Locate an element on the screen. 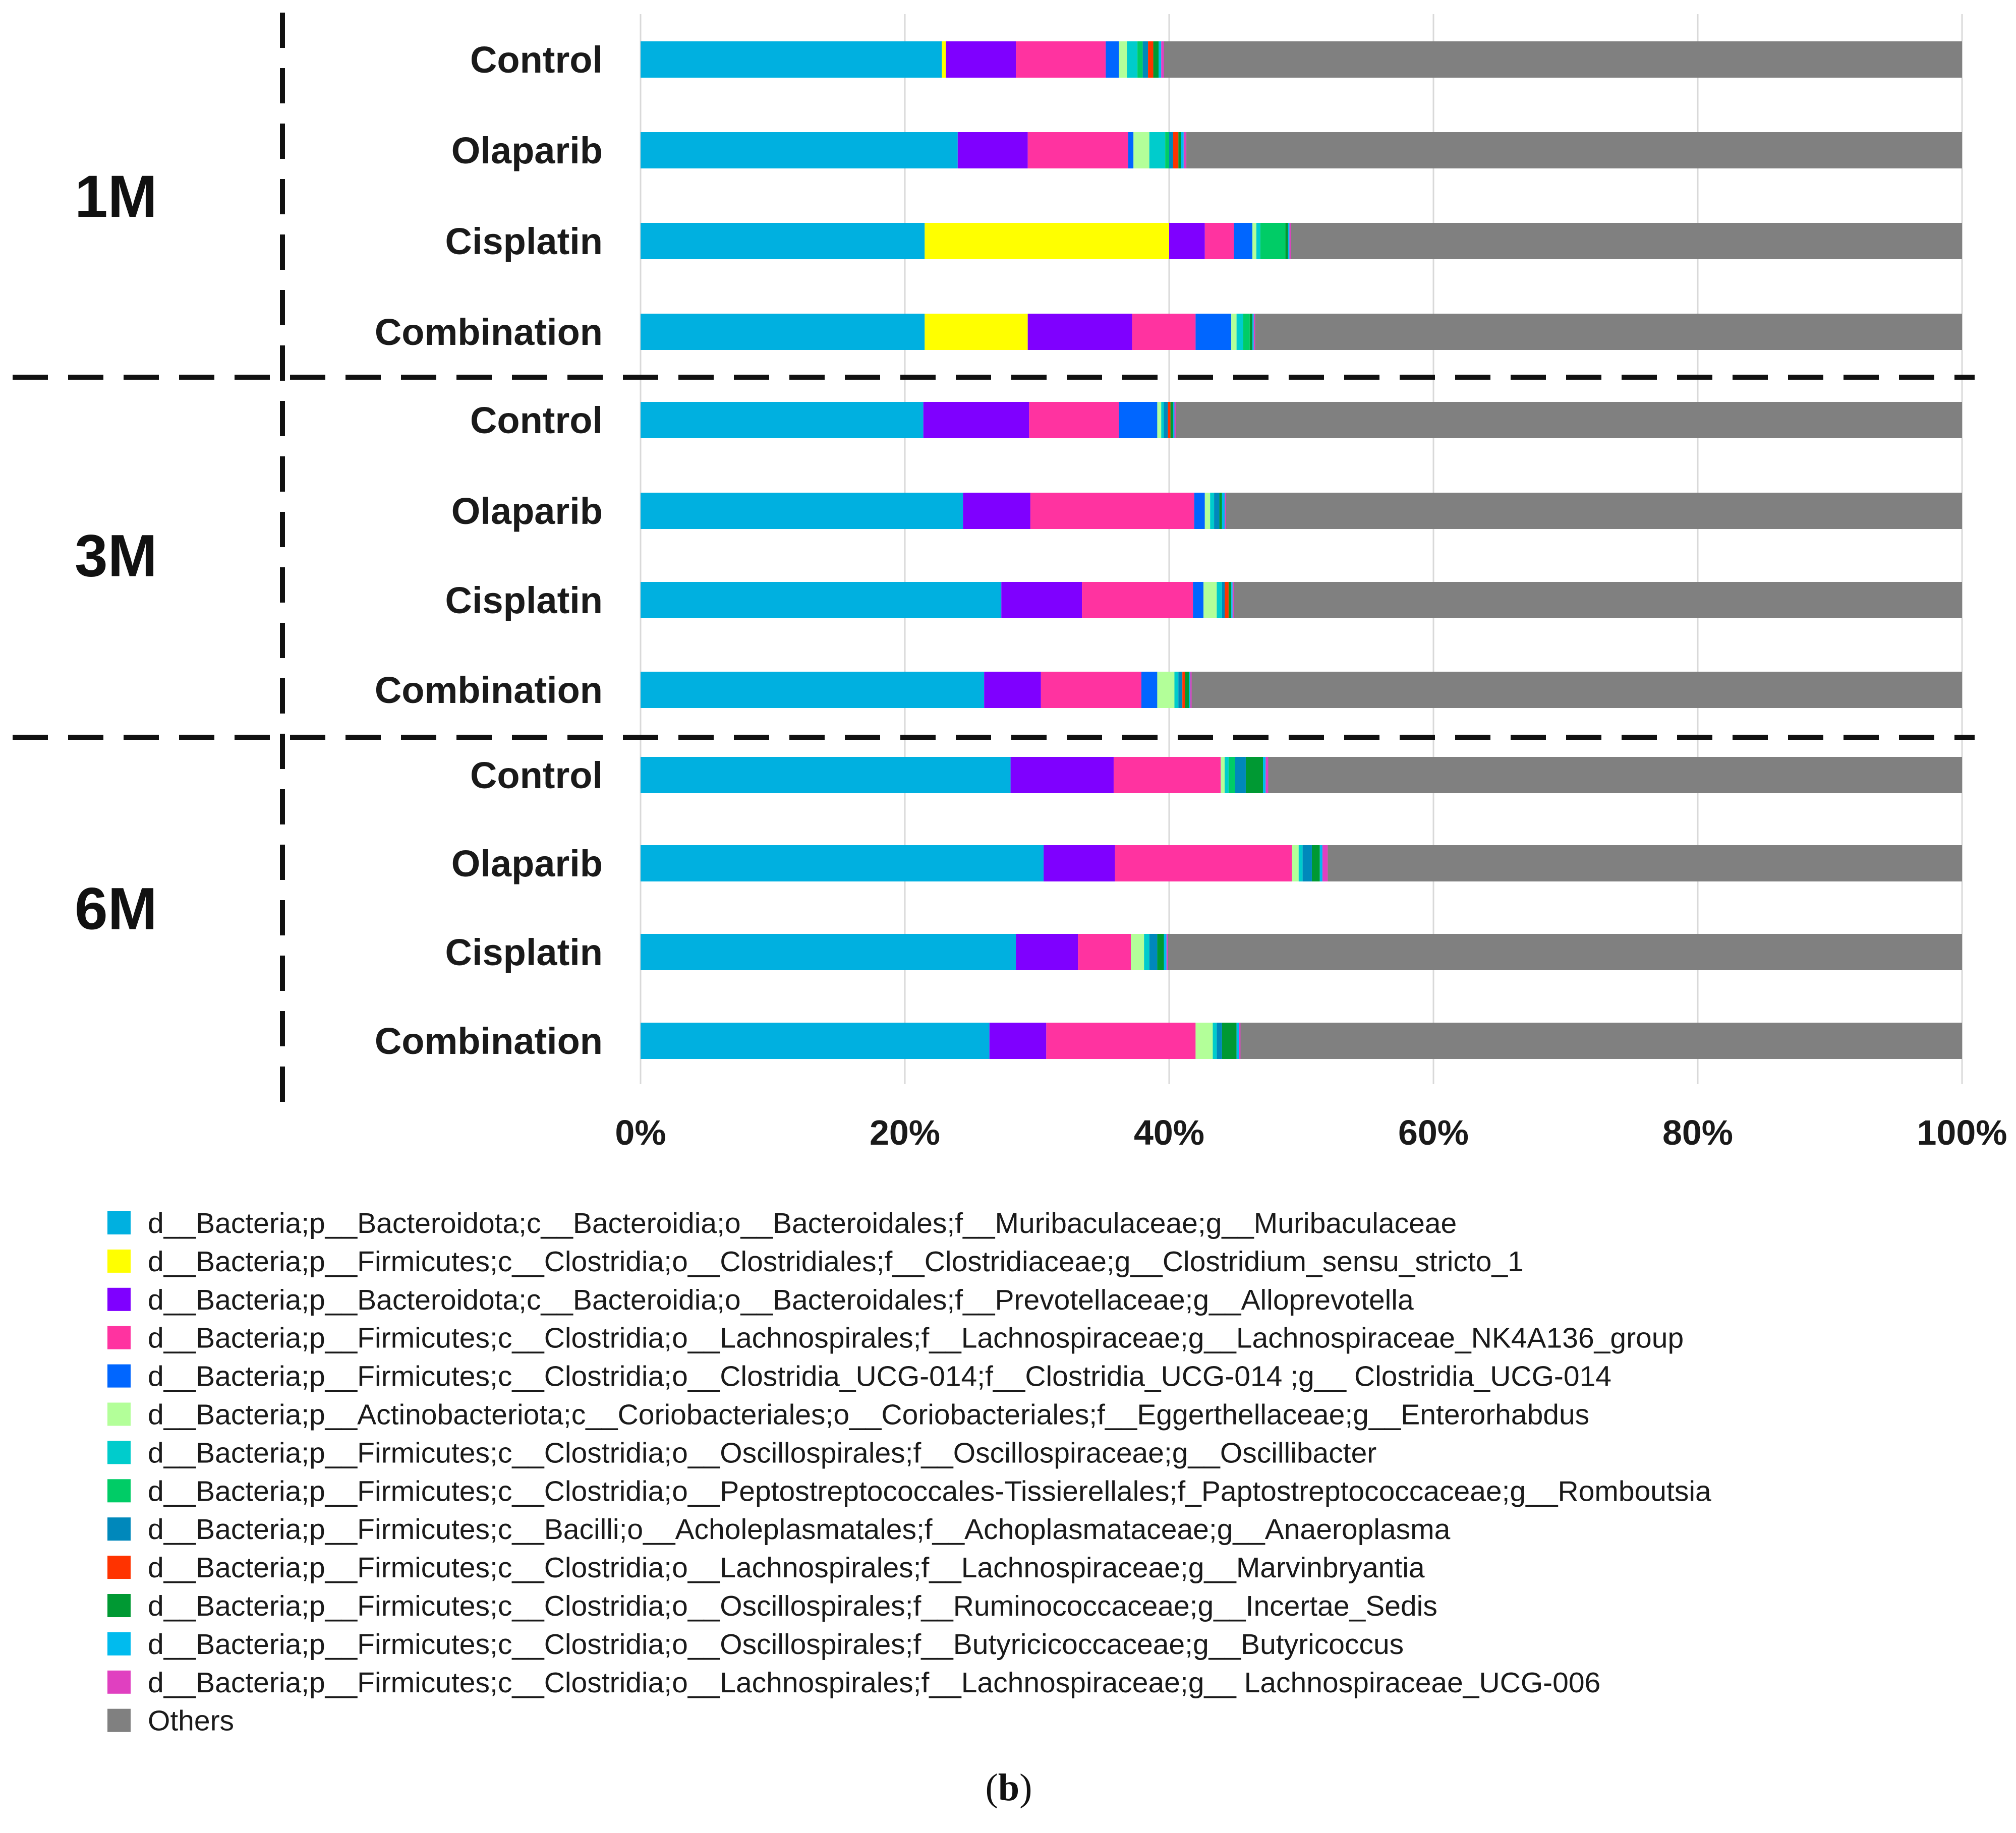 The height and width of the screenshot is (1833, 2016). group-label: 6M is located at coordinates (116, 909).